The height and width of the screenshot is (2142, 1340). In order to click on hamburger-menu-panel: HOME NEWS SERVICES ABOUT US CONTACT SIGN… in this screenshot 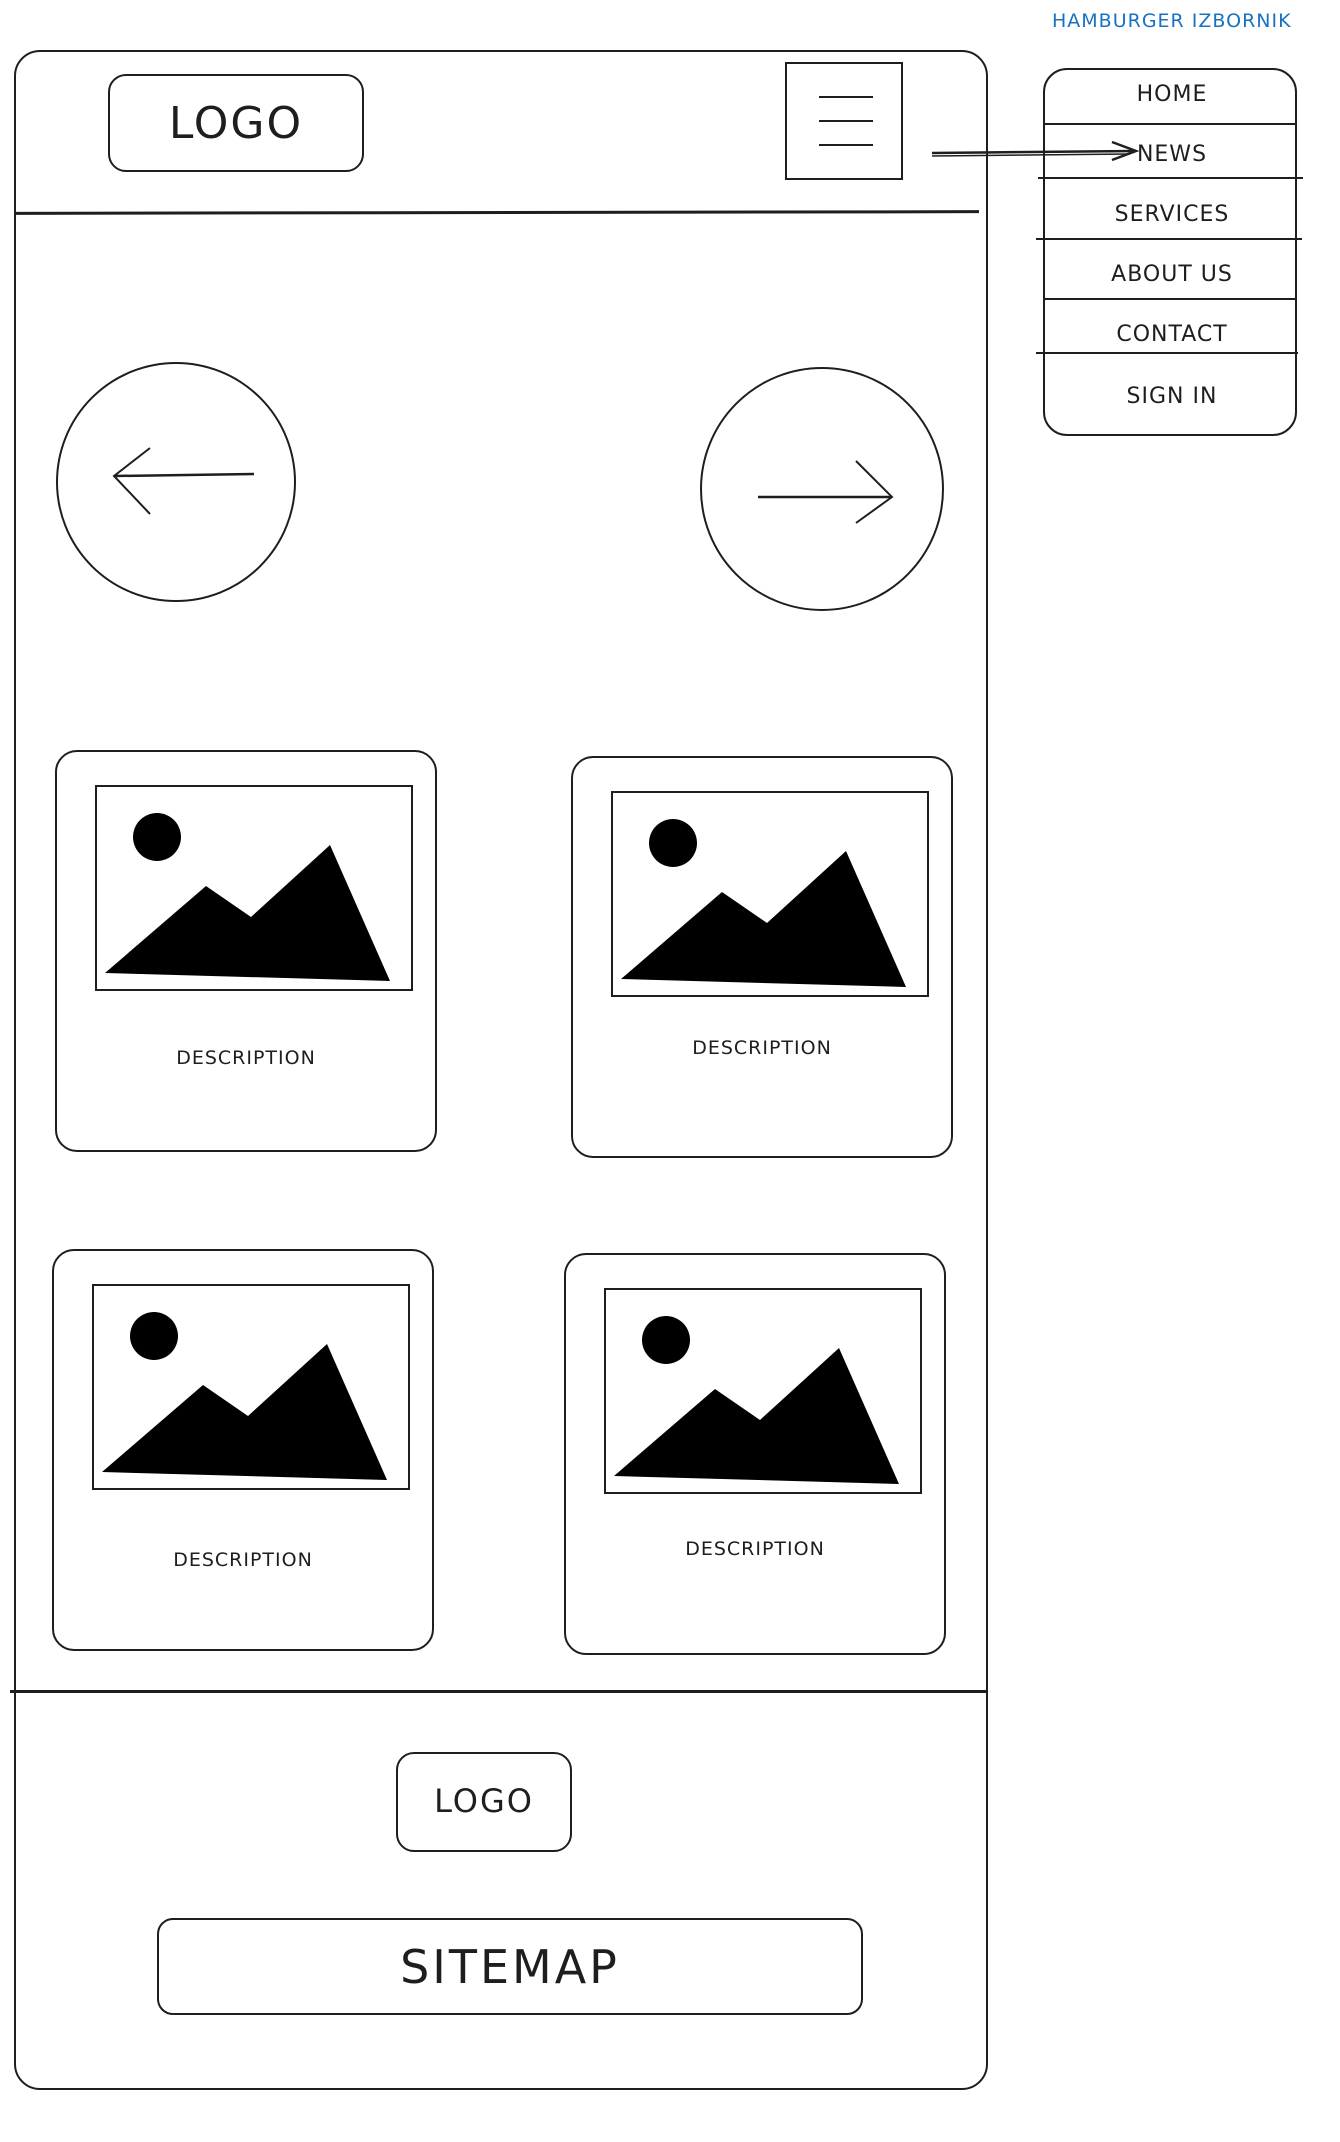, I will do `click(1170, 252)`.